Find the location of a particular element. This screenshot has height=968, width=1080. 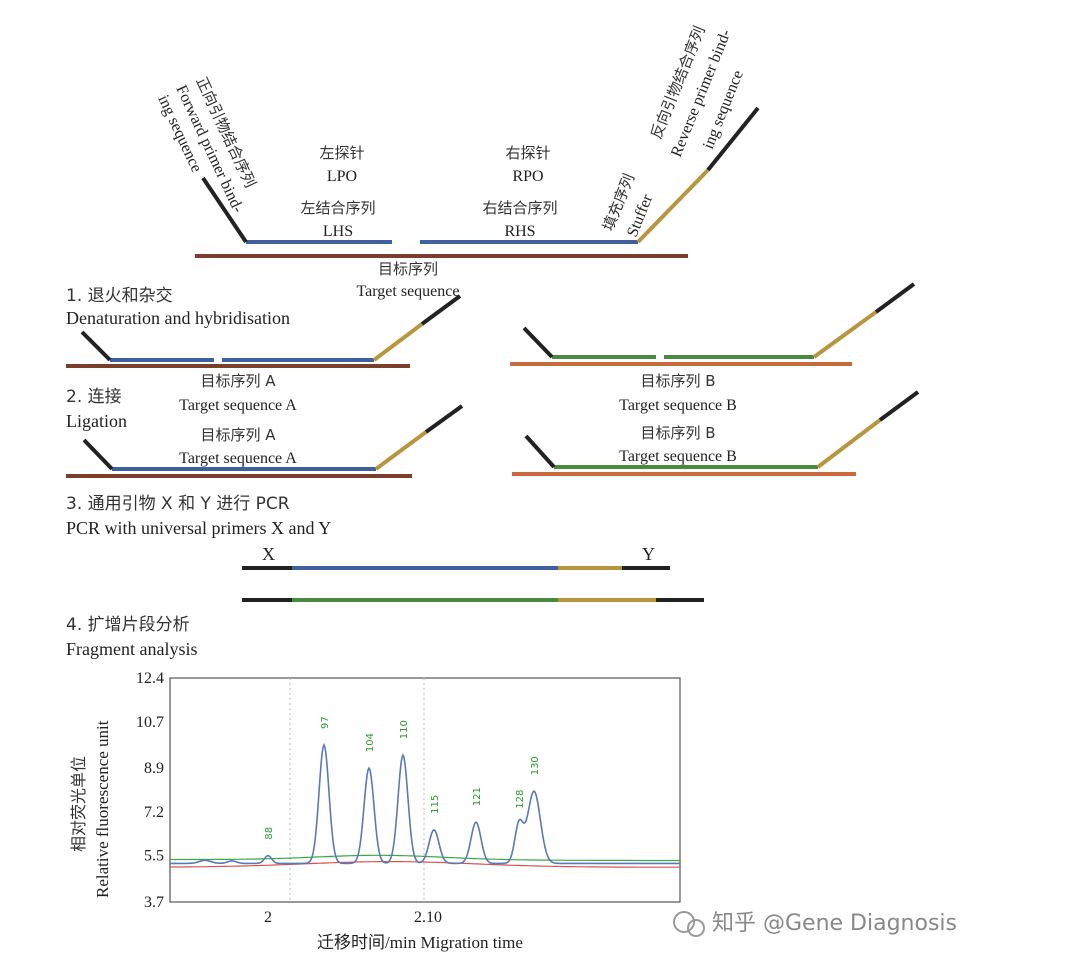

lhs-label-cn: 左结合序列 is located at coordinates (337, 208).